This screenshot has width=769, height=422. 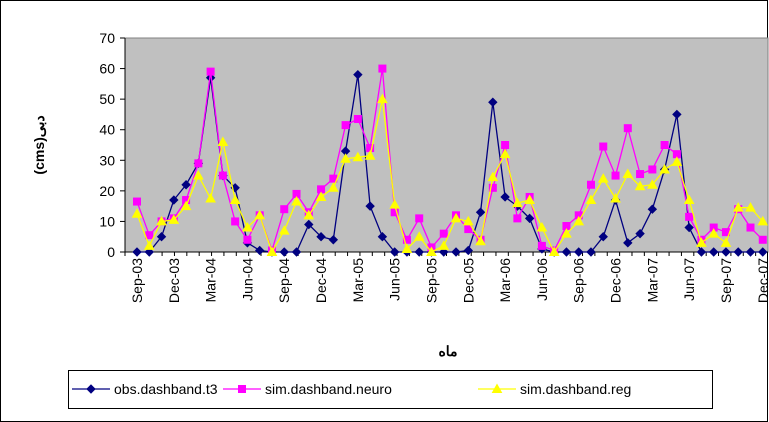 What do you see at coordinates (575, 389) in the screenshot?
I see `legend-label: sim.dashband.reg` at bounding box center [575, 389].